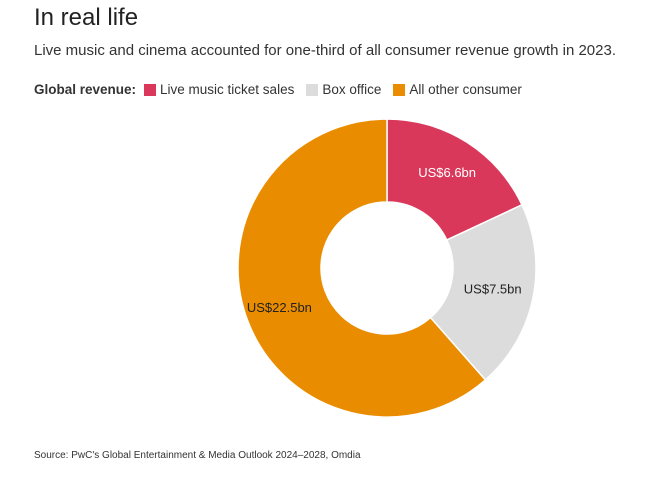  Describe the element at coordinates (493, 289) in the screenshot. I see `slice-label-box-office: US$7.5bn` at that location.